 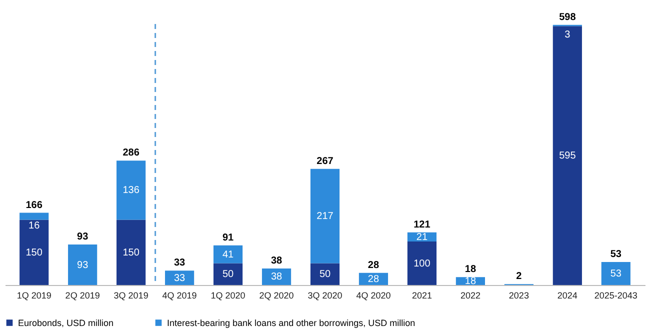 What do you see at coordinates (470, 295) in the screenshot?
I see `x-tick-label: 2022` at bounding box center [470, 295].